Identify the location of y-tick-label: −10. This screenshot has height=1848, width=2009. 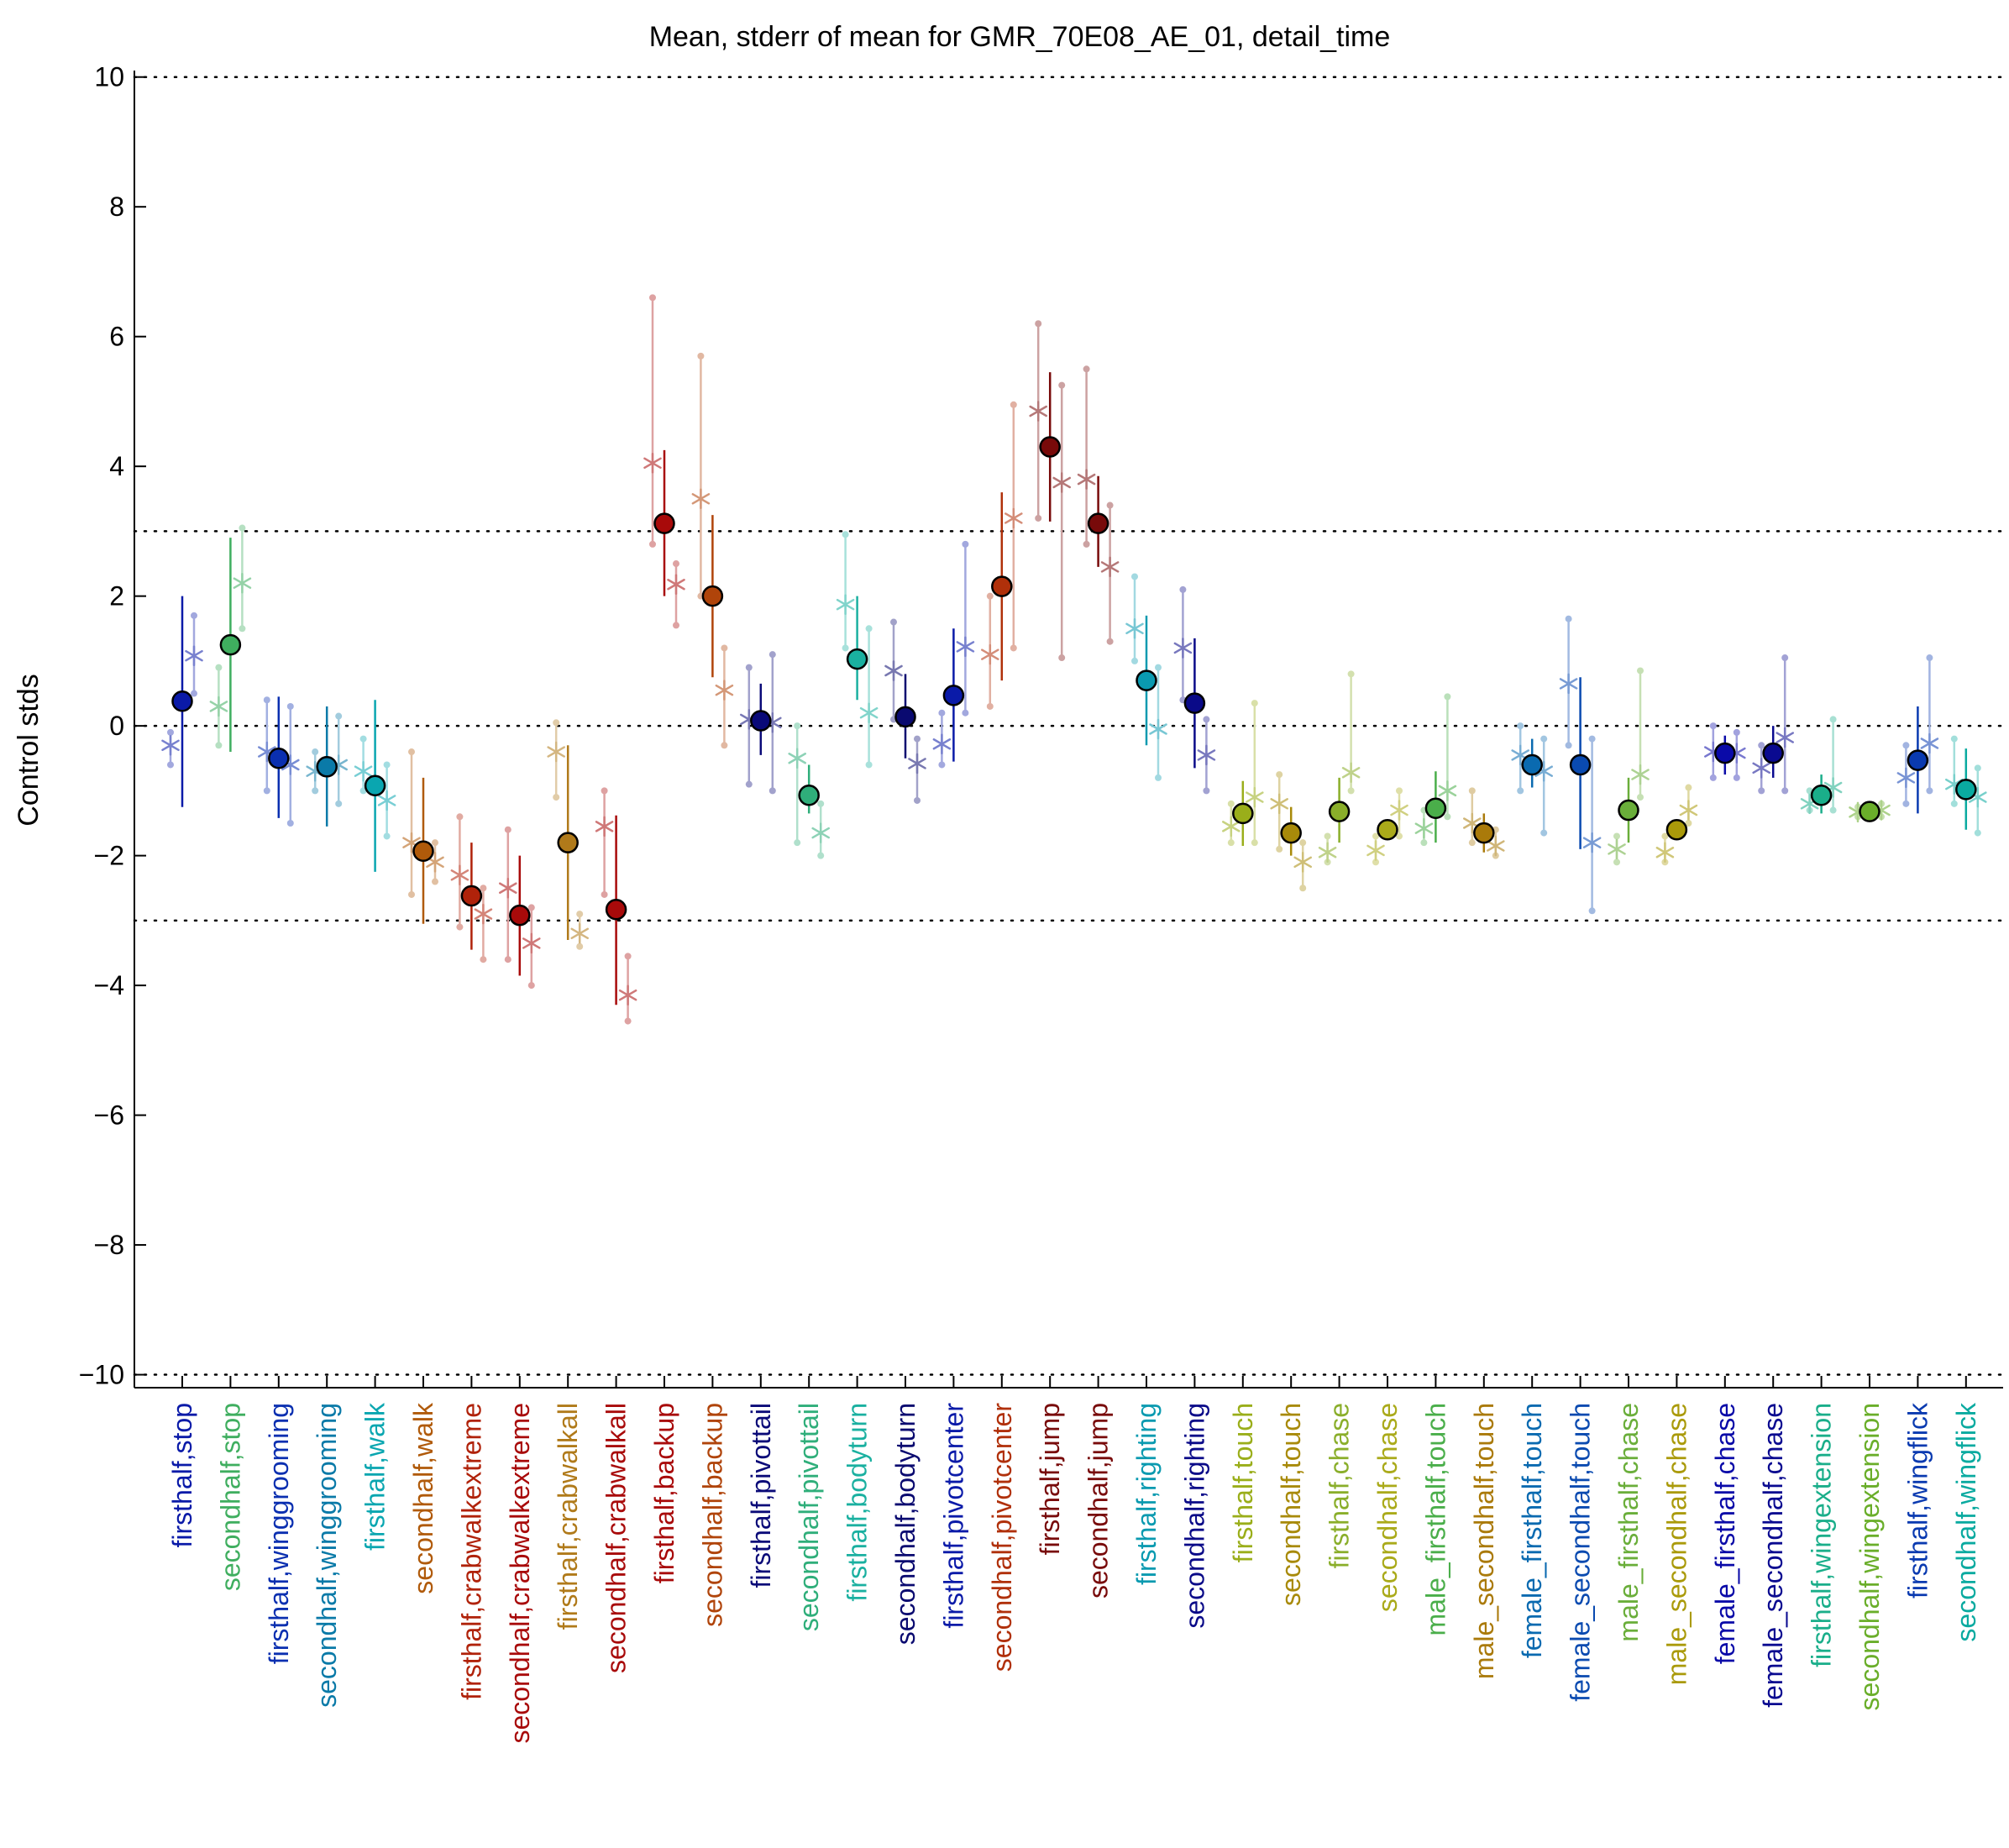
(101, 1375).